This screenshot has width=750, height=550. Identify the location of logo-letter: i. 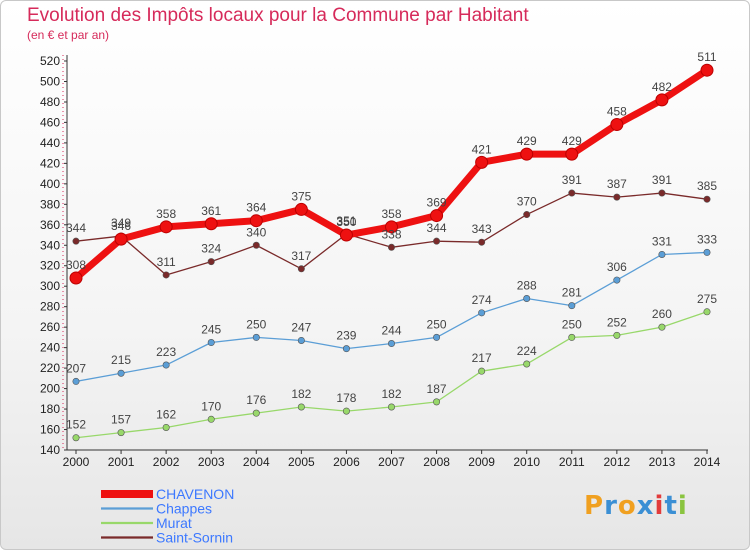
(682, 506).